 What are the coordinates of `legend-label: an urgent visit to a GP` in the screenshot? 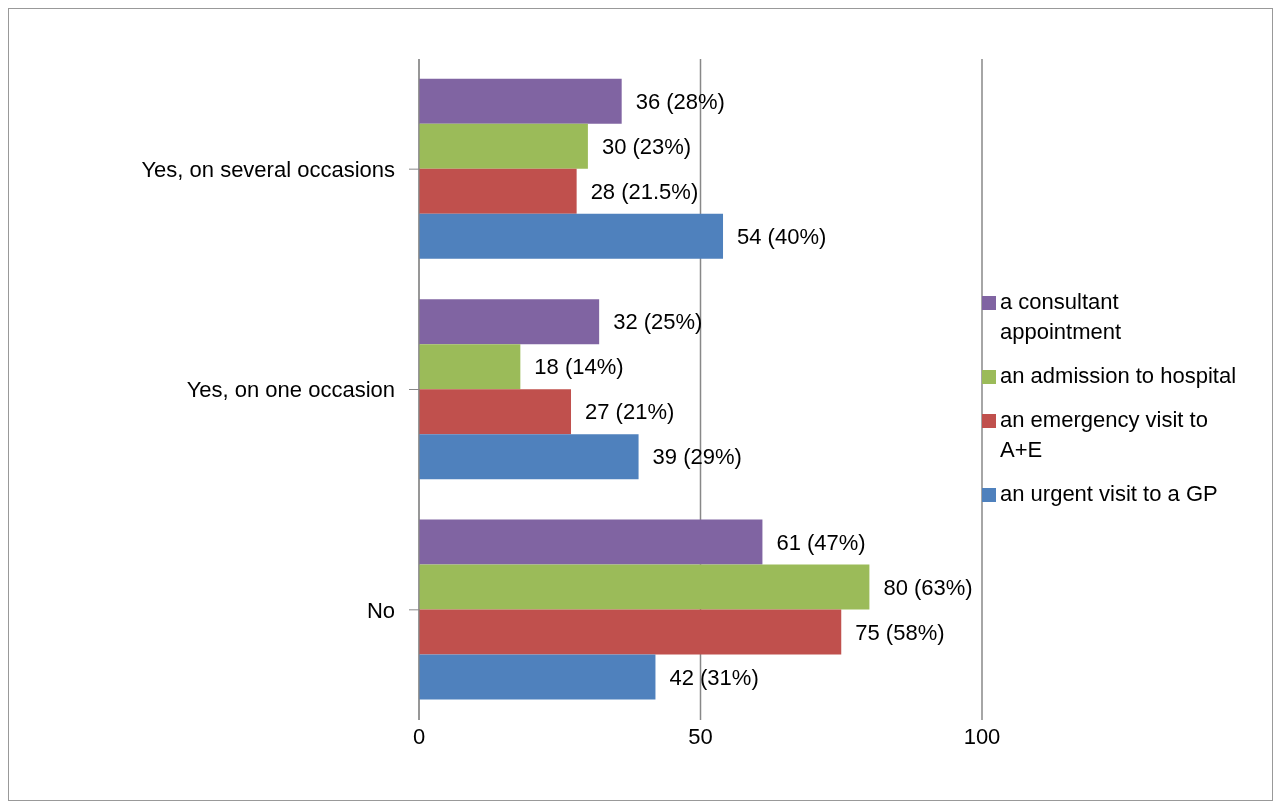 It's located at (1109, 493).